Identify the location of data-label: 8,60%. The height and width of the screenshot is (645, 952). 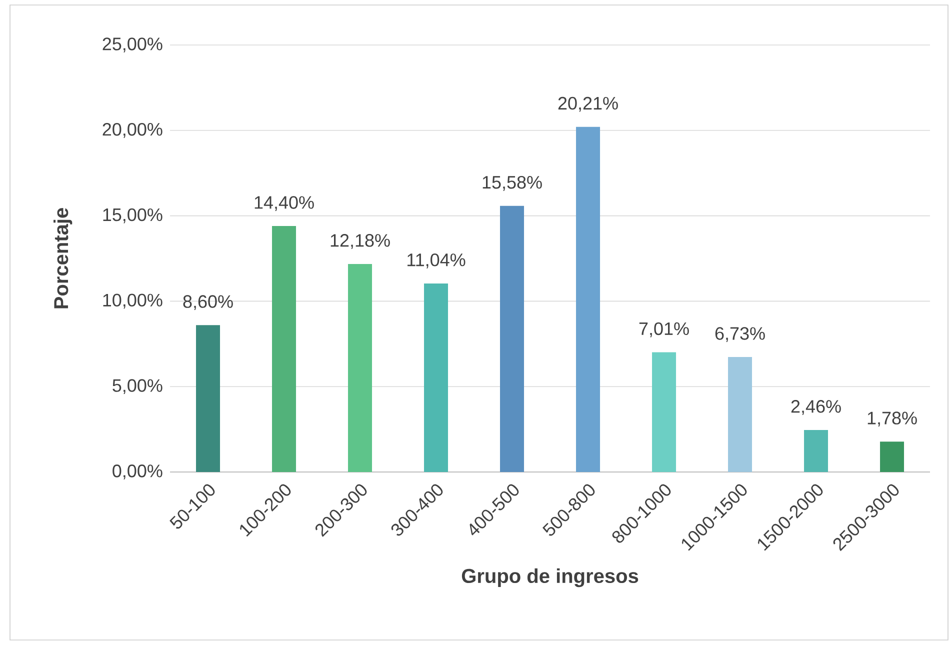
(208, 302).